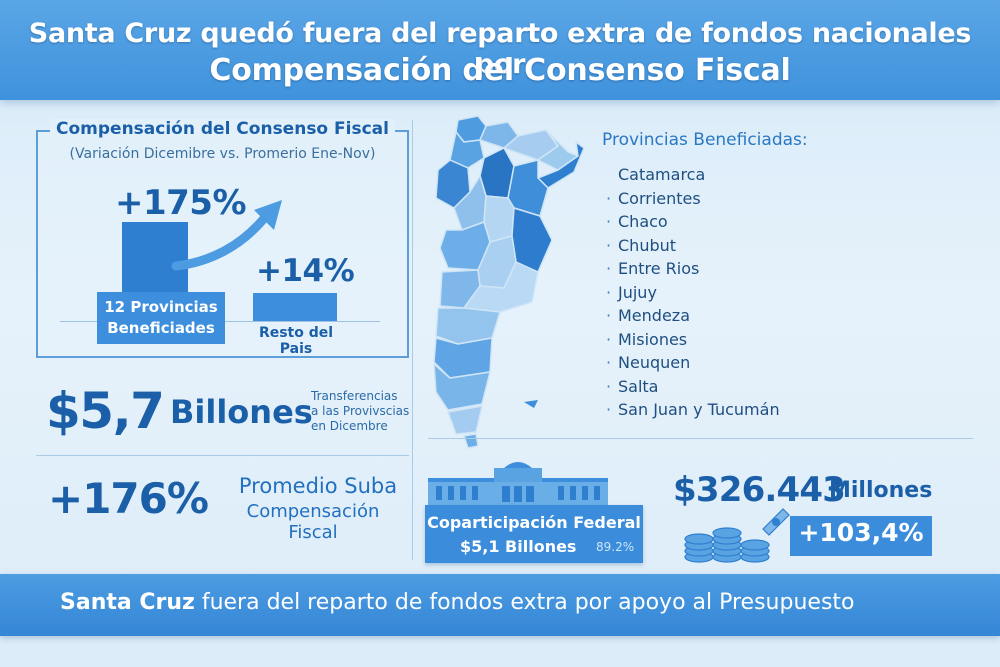 The width and height of the screenshot is (1000, 667). I want to click on list-item: · San Juan y Tucumán, so click(693, 410).